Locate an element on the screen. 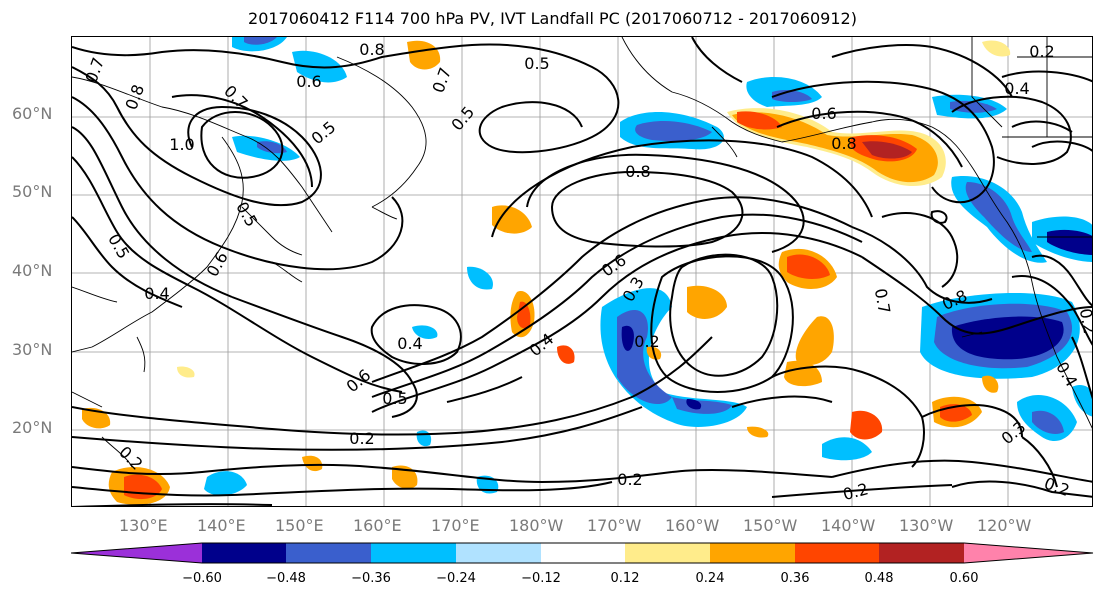  lon-label: 180°W is located at coordinates (536, 525).